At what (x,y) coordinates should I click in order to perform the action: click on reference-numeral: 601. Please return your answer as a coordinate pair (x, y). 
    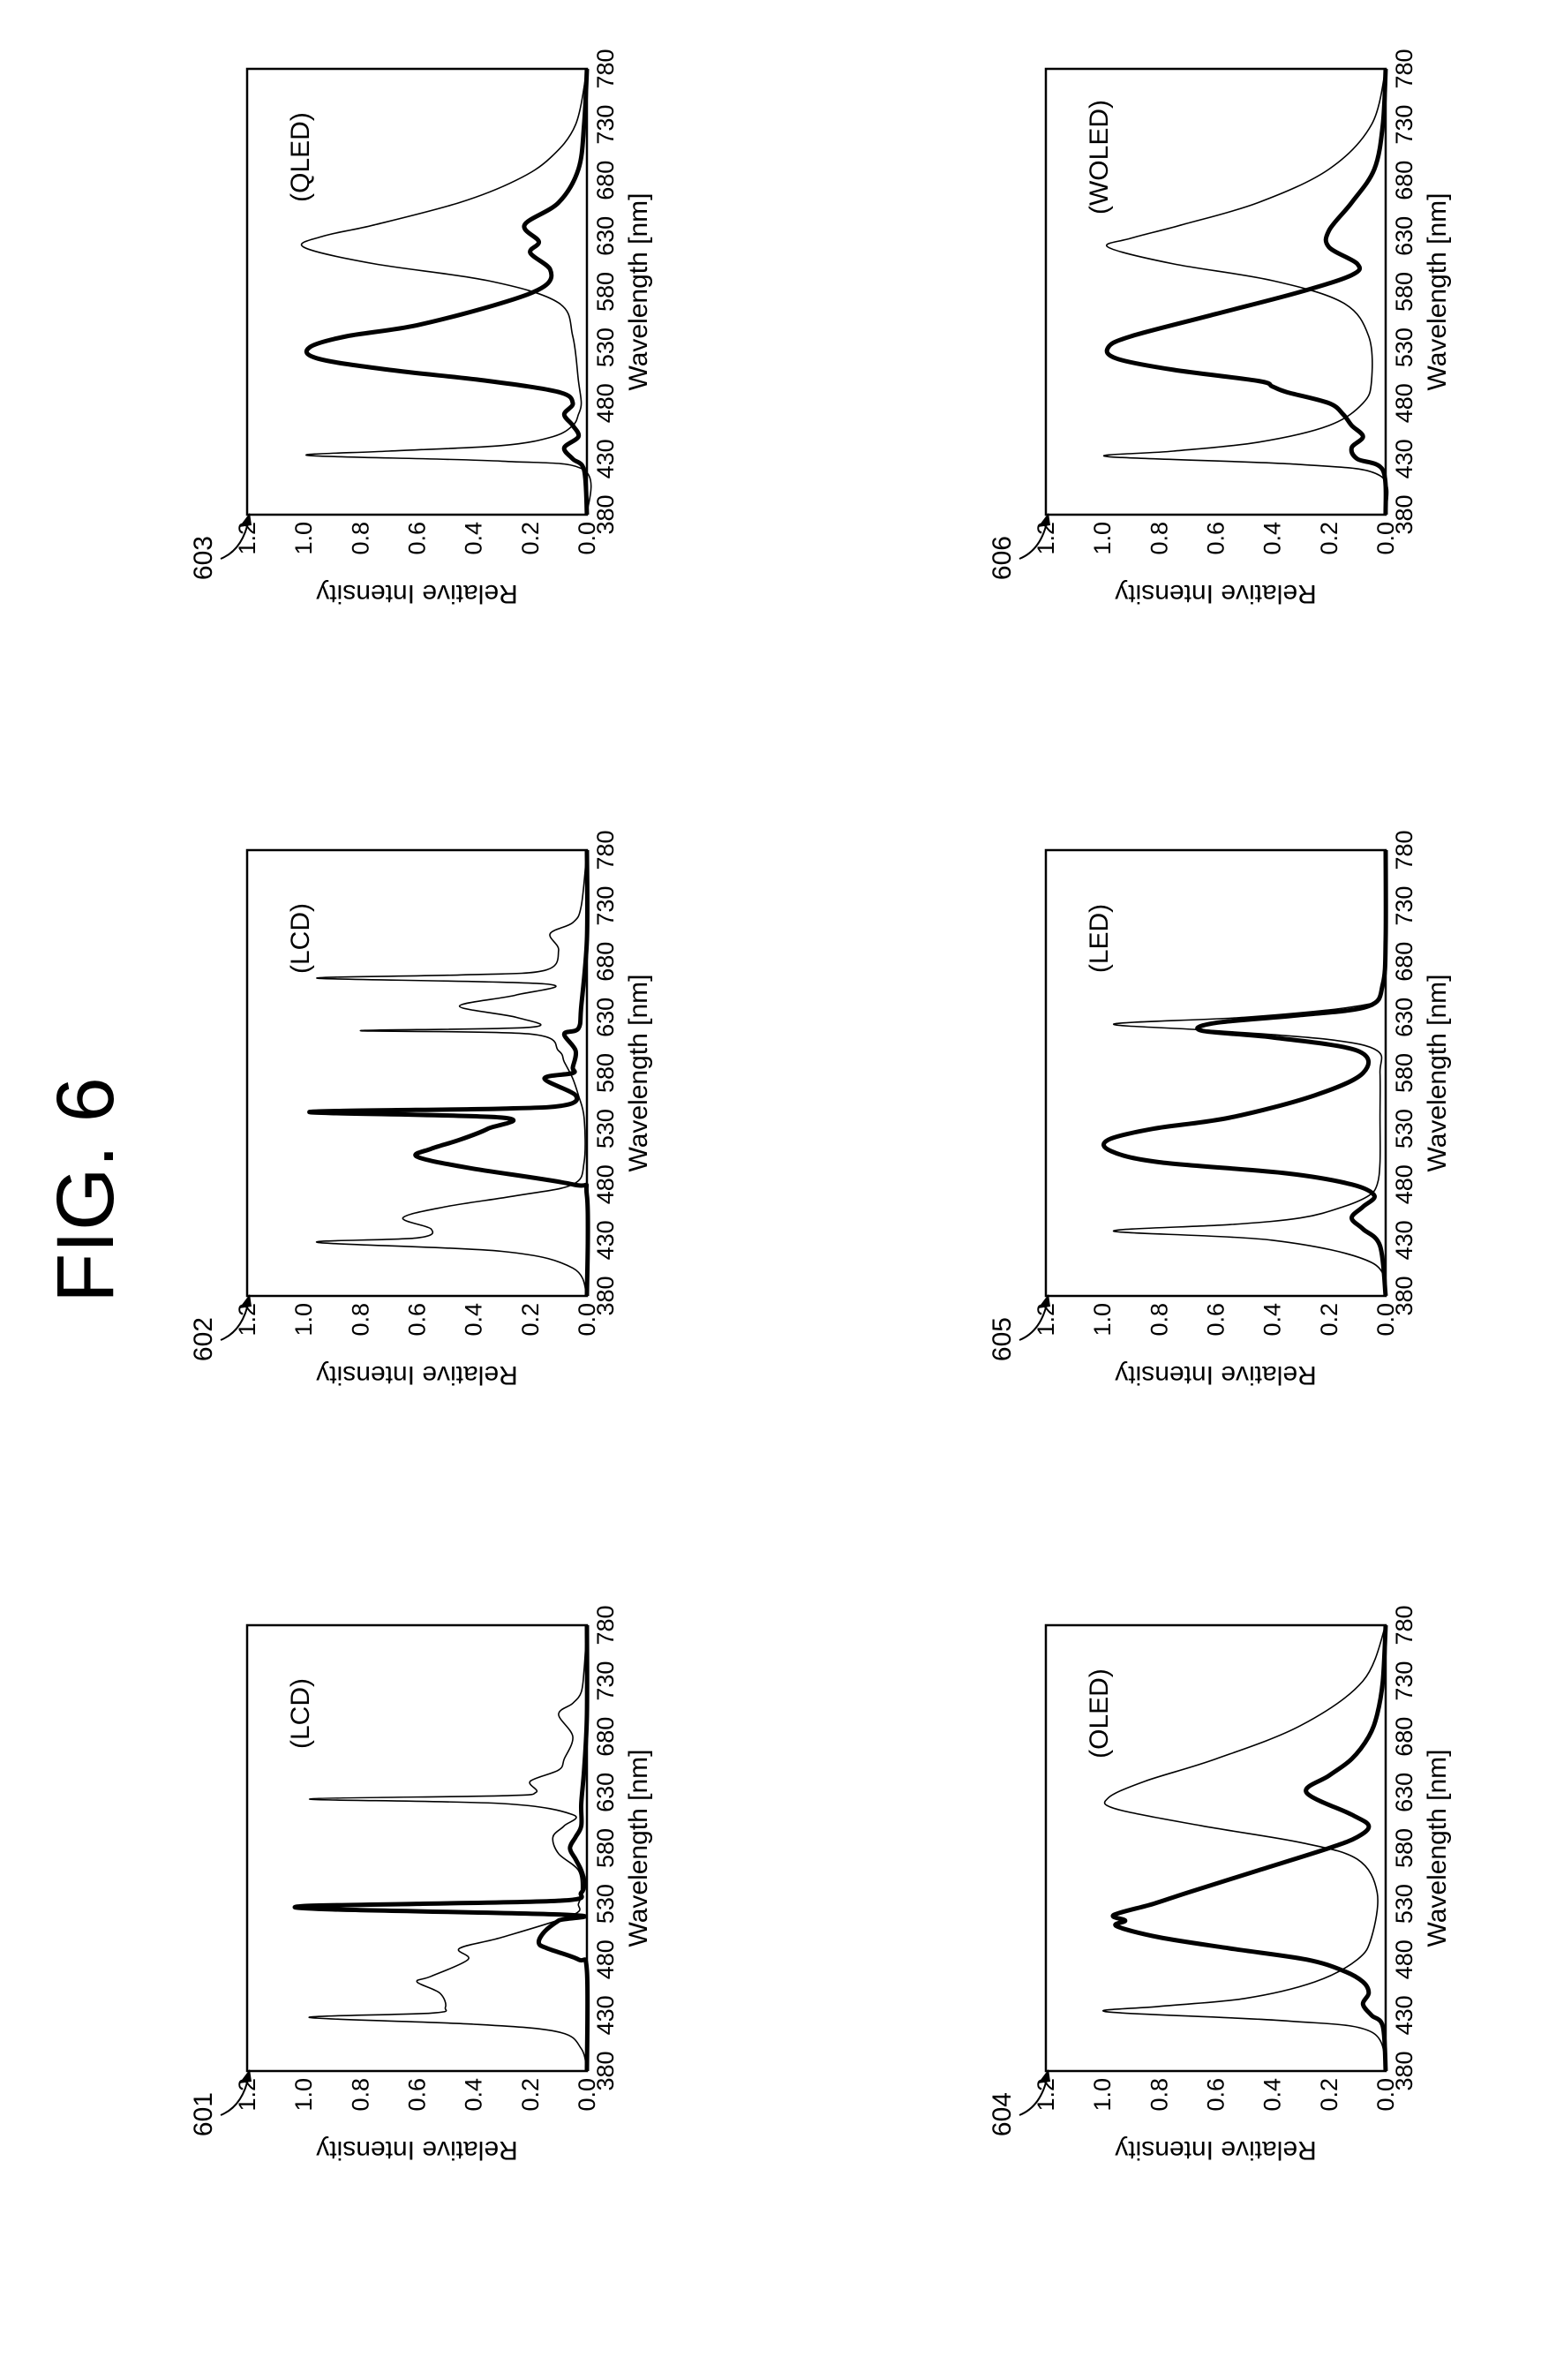
    Looking at the image, I should click on (203, 2114).